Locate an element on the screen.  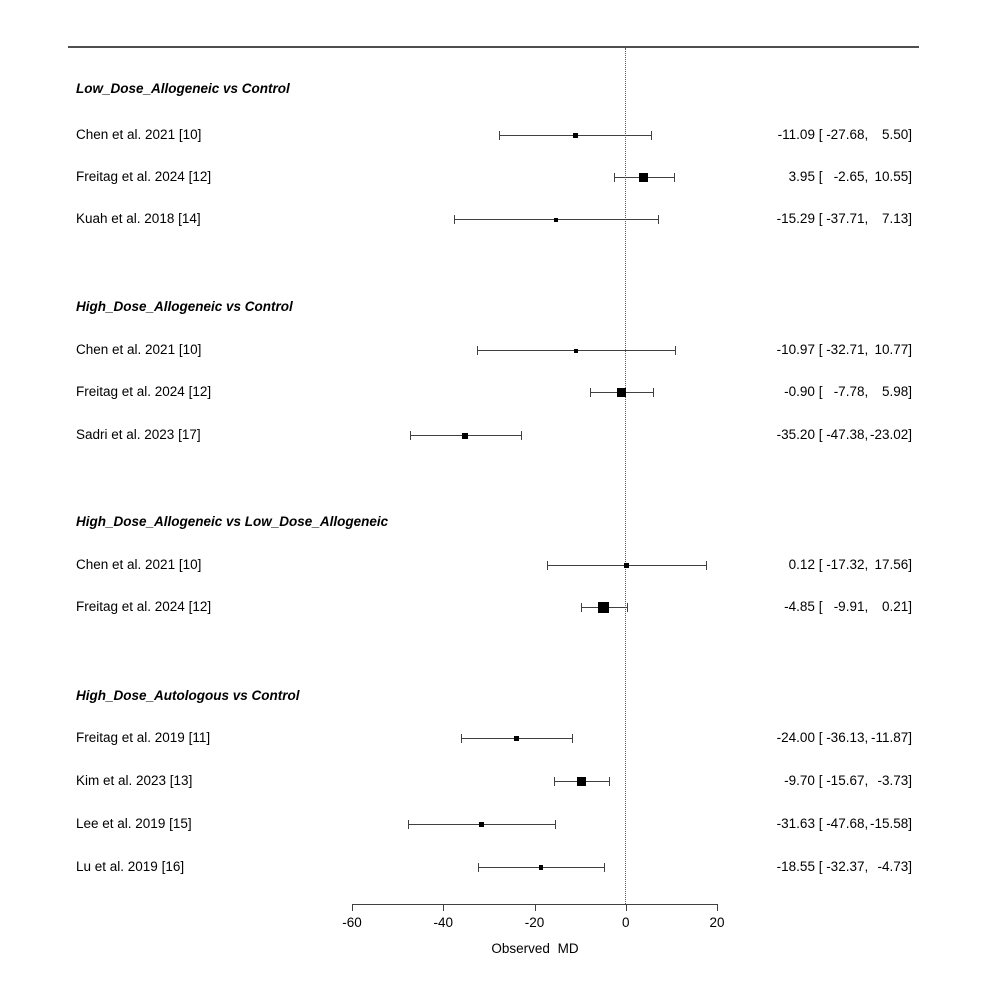
annotation-est: 3.95 is located at coordinates (801, 176).